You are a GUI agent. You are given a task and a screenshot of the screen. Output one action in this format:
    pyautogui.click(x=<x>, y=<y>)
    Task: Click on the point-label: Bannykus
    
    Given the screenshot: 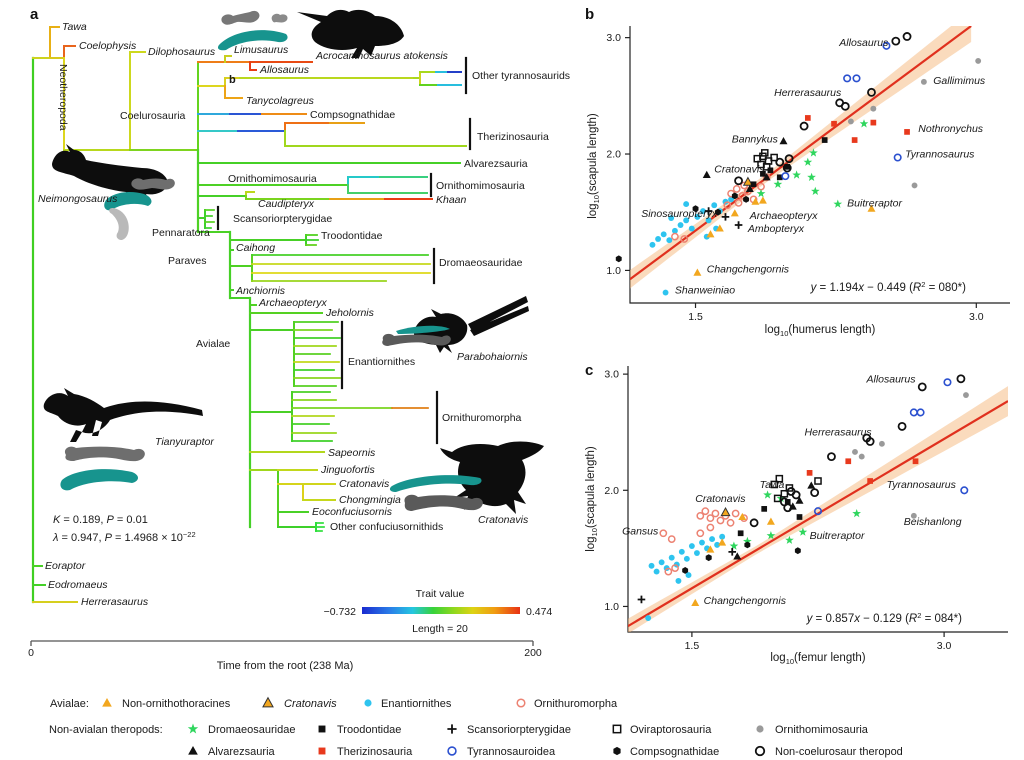 What is the action you would take?
    pyautogui.click(x=755, y=139)
    